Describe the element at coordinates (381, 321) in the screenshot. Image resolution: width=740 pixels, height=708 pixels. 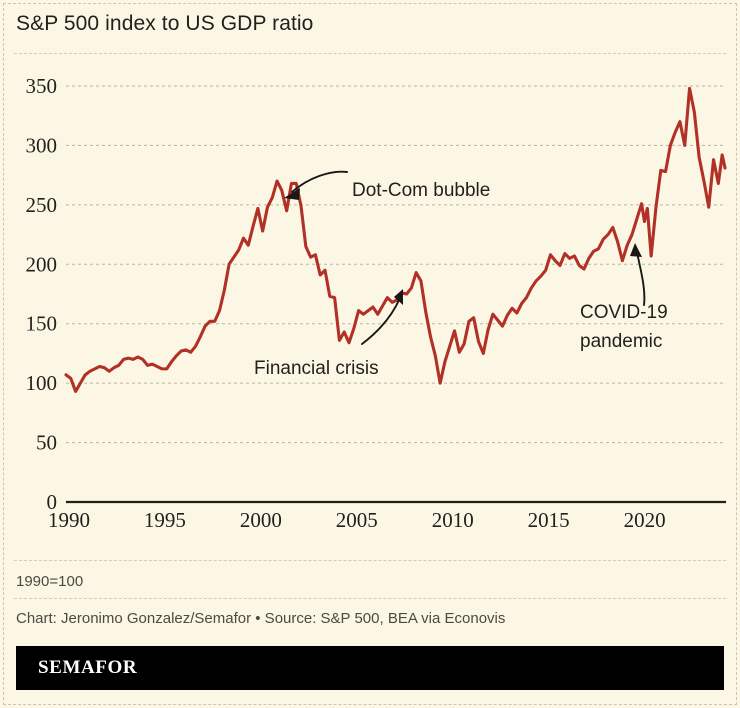
I see `financial-crisis-arrow-icon` at that location.